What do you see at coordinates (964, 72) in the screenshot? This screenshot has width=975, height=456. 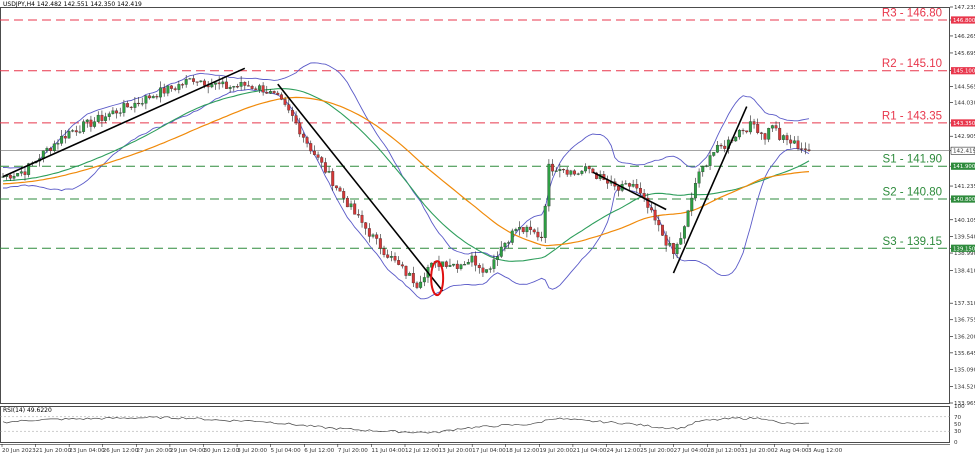 I see `price-tag-label: 145.100` at bounding box center [964, 72].